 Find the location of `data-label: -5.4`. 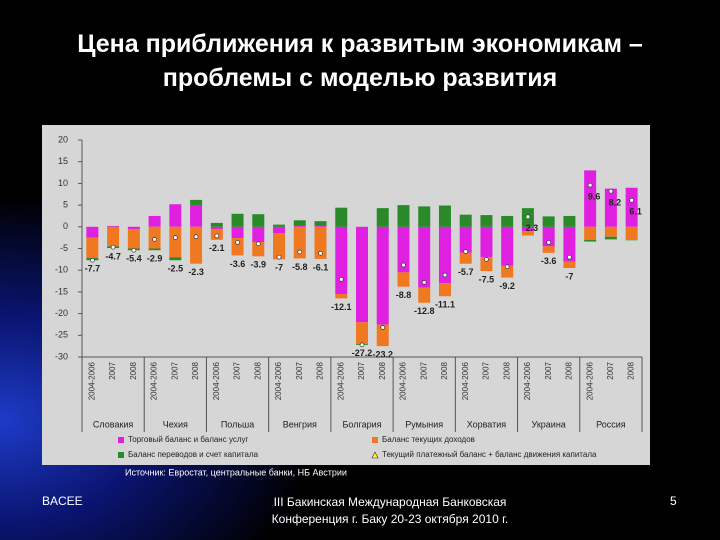

data-label: -5.4 is located at coordinates (134, 259).